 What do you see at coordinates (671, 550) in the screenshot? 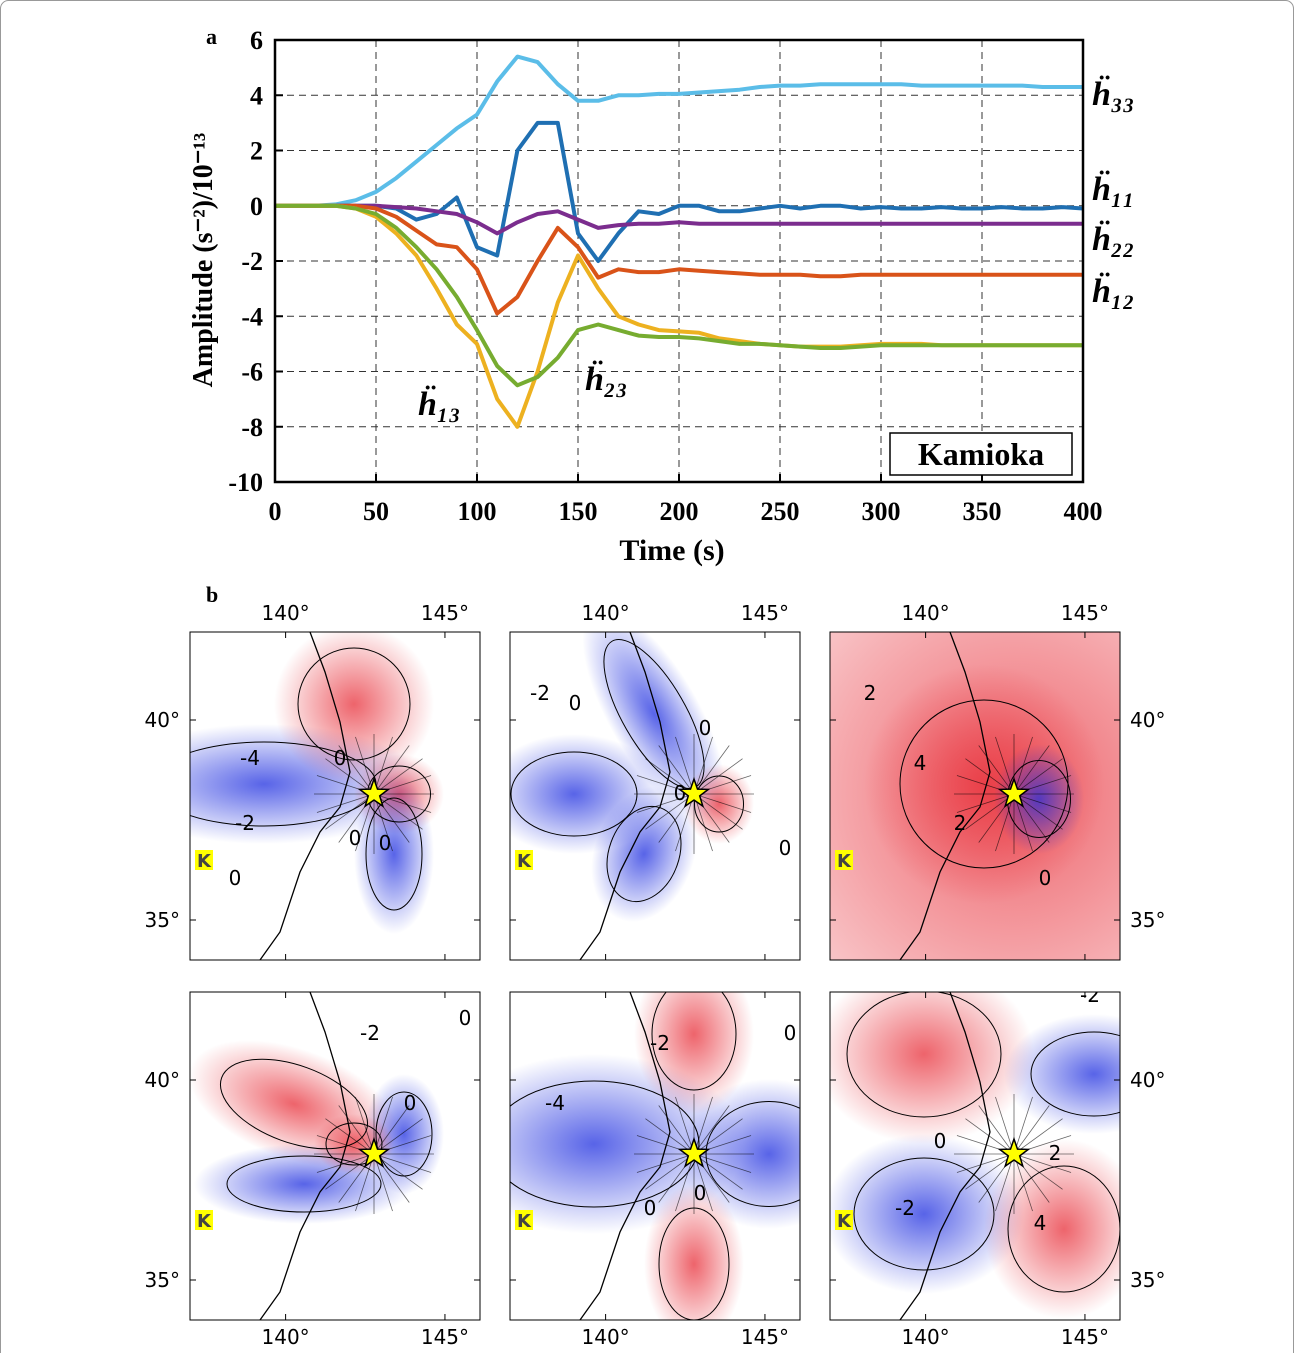
I see `x-axis-label: Time (s)` at bounding box center [671, 550].